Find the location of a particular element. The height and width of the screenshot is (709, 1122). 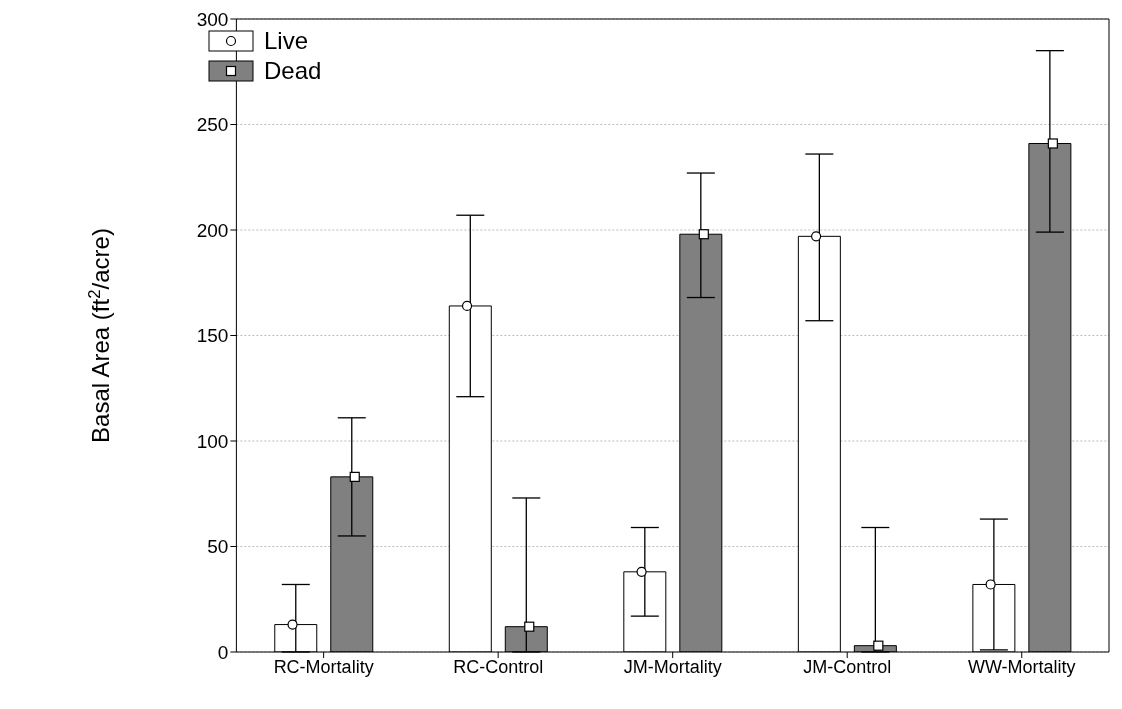

x-tick-label: JM-Mortality is located at coordinates (672, 666).